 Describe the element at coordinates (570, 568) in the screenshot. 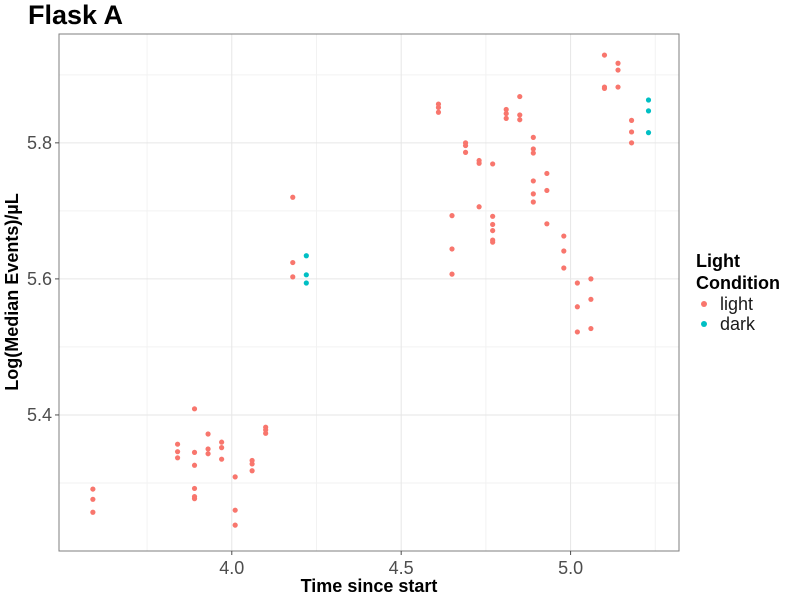

I see `x-tick-label: 5.0` at that location.